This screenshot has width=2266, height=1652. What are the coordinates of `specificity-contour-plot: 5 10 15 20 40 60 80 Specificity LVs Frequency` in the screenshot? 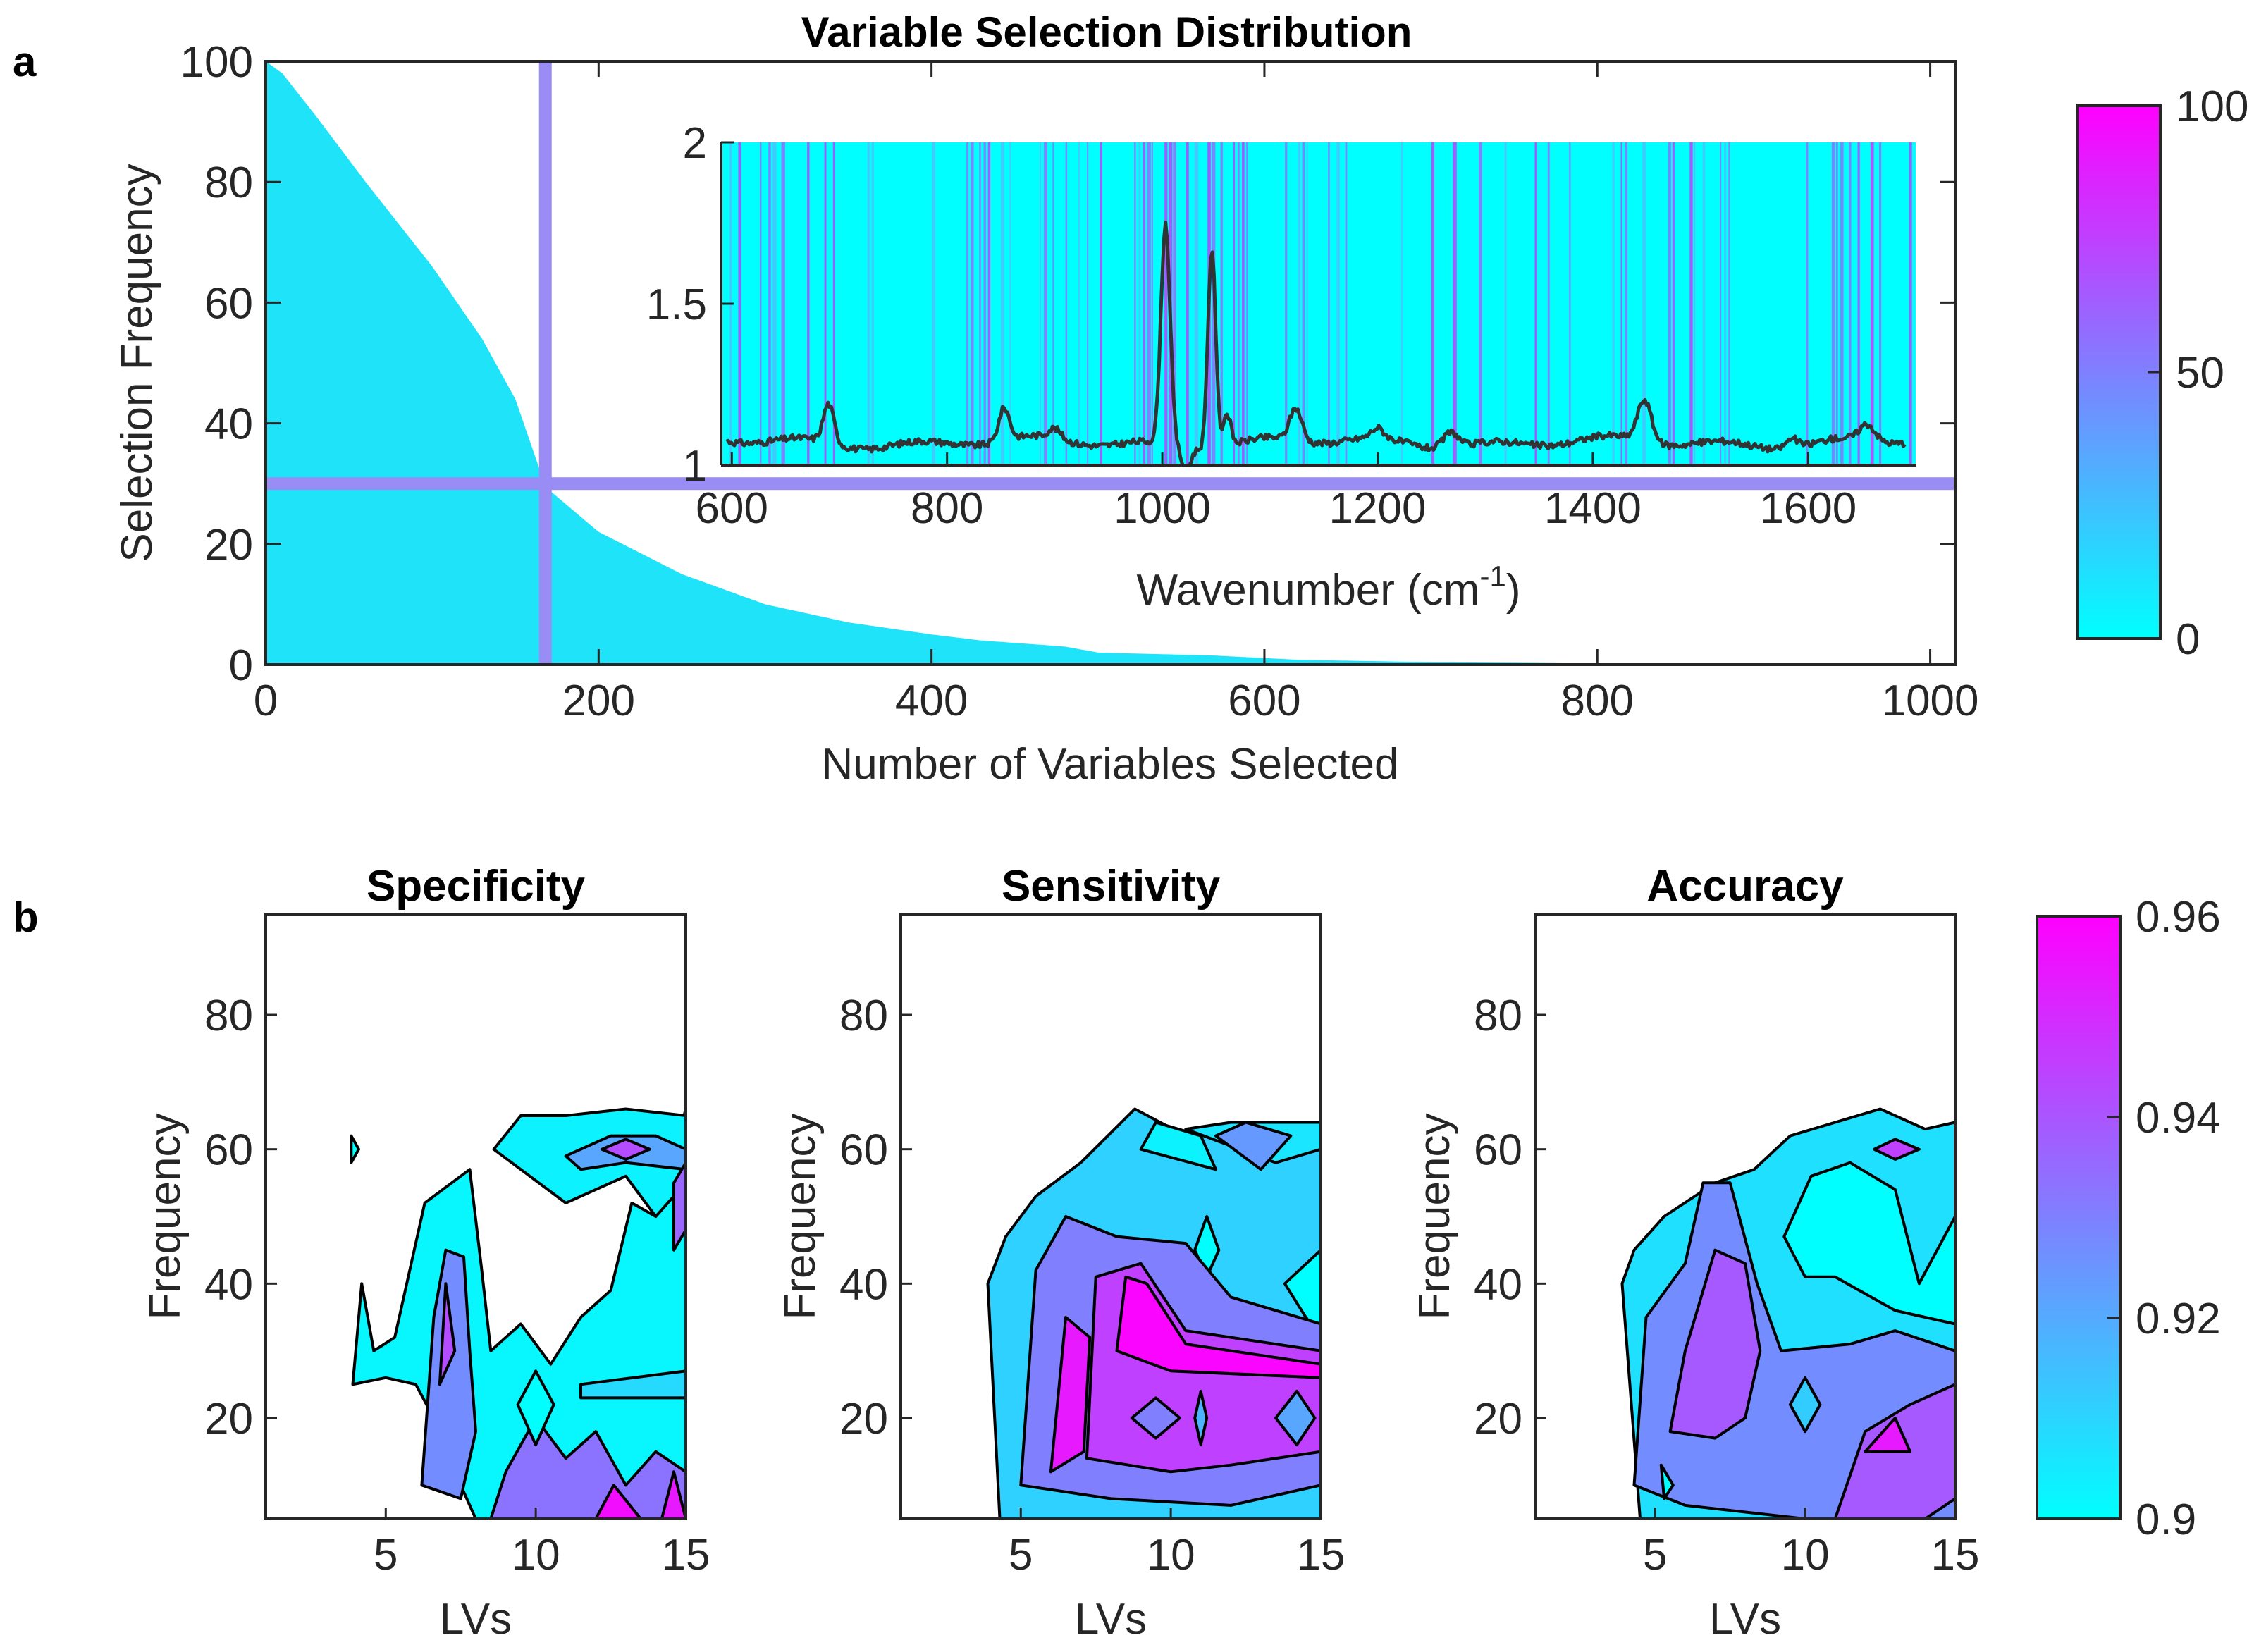 It's located at (426, 1253).